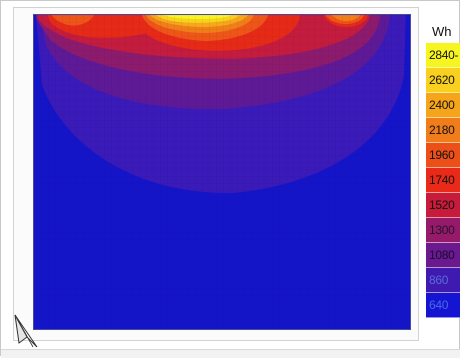 This screenshot has height=358, width=460. What do you see at coordinates (443, 230) in the screenshot?
I see `legend-item: 1300` at bounding box center [443, 230].